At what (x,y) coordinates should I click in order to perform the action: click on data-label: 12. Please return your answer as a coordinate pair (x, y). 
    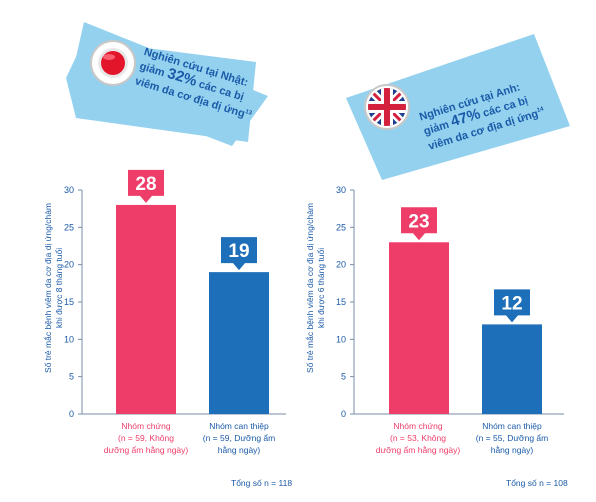
    Looking at the image, I should click on (511, 303).